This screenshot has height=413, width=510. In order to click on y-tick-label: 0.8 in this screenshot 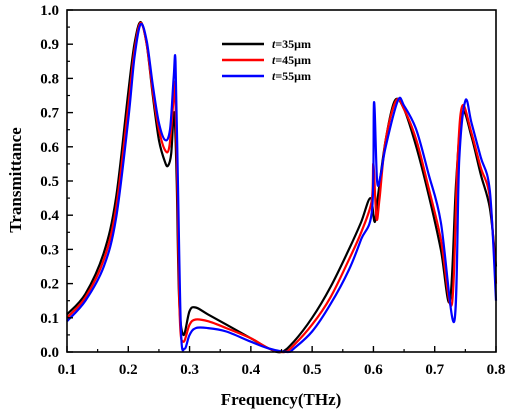, I will do `click(49, 79)`.